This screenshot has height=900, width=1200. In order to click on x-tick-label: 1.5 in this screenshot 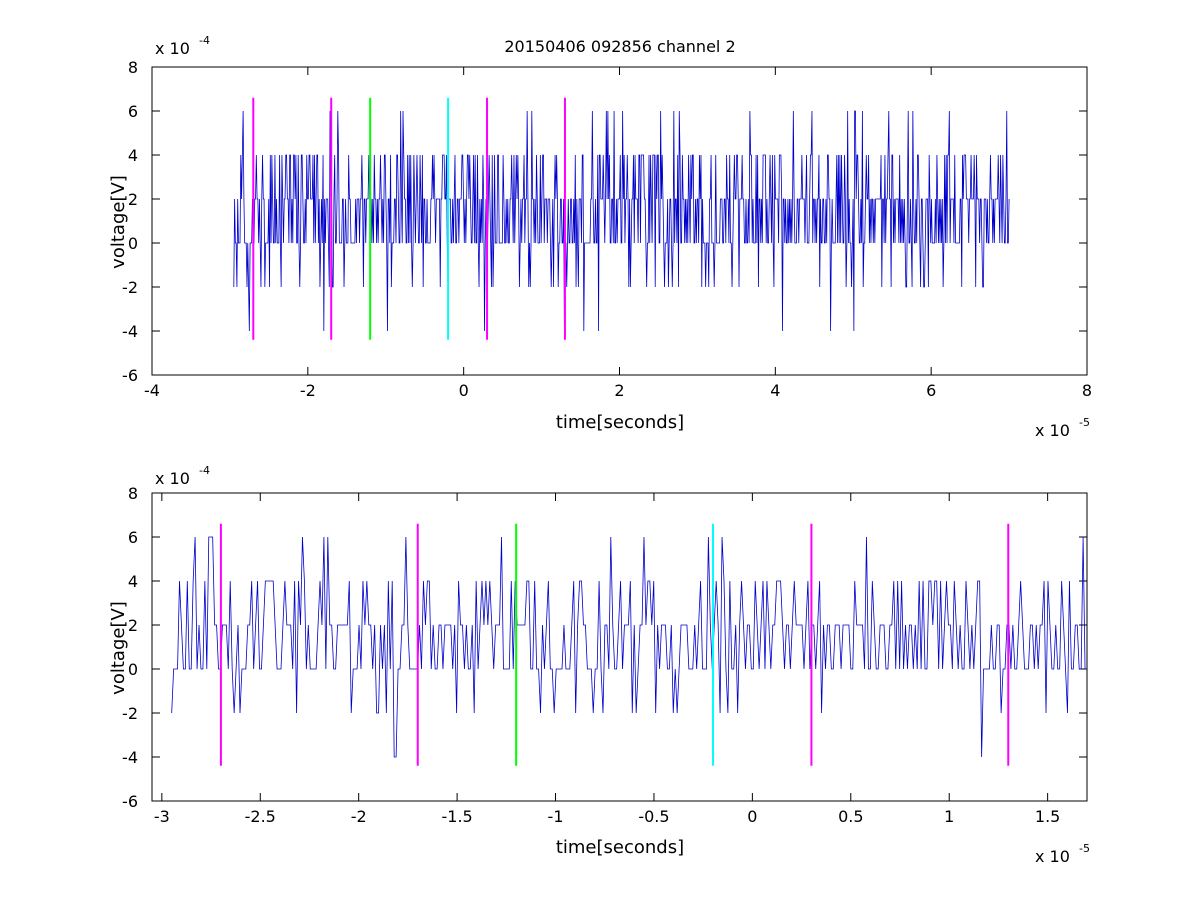, I will do `click(1047, 816)`.